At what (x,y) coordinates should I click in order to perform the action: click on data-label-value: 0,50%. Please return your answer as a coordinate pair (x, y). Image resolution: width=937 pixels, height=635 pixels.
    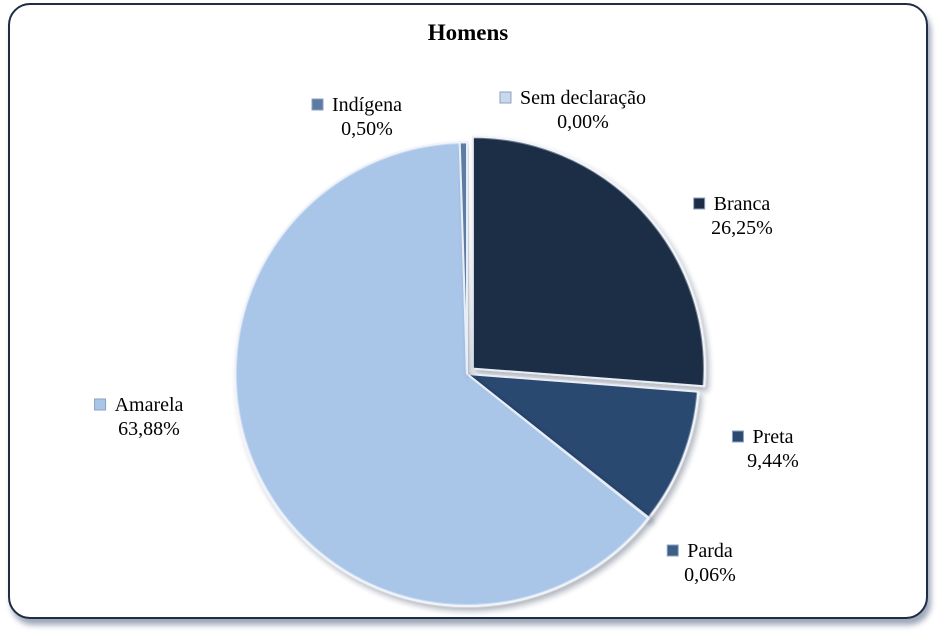
    Looking at the image, I should click on (367, 129).